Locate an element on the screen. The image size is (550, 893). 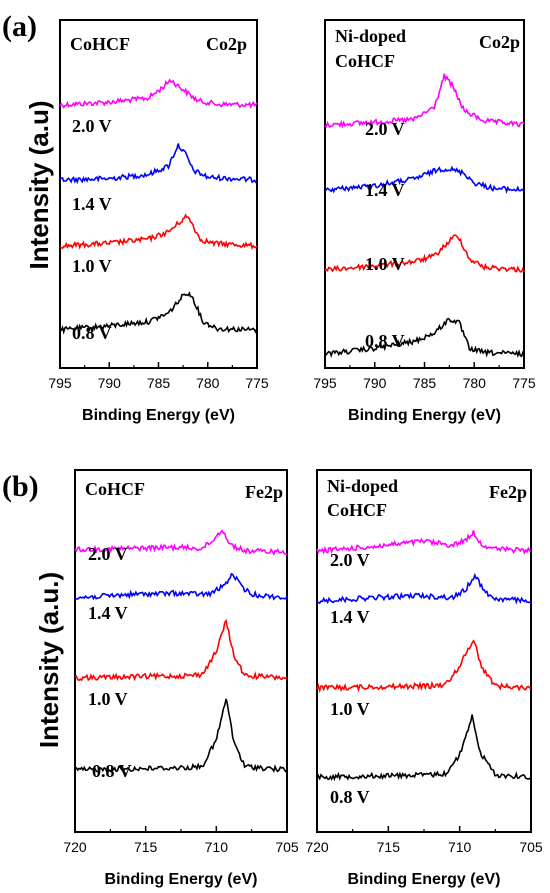
ylabel-a: Intensity (a.u) is located at coordinates (39, 184).